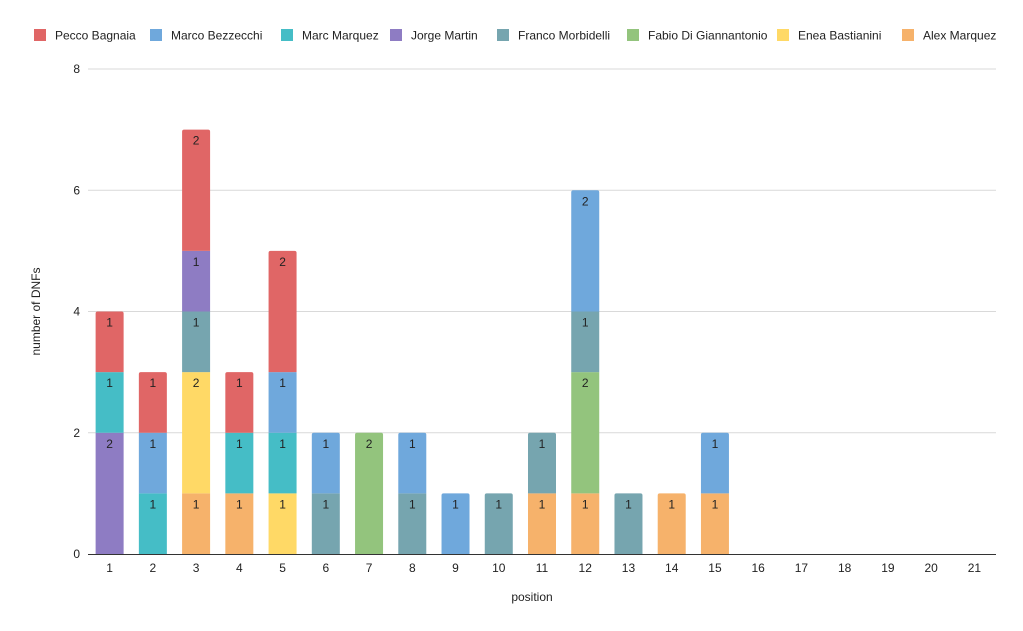 The image size is (1023, 631). Describe the element at coordinates (76, 190) in the screenshot. I see `y-tick-label: 6` at that location.